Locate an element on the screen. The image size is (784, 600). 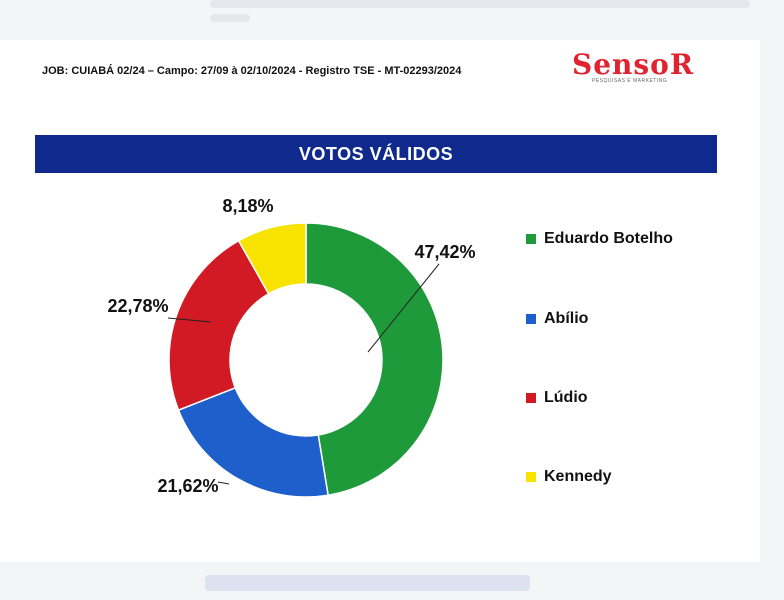
legend-item: Kennedy is located at coordinates (569, 477).